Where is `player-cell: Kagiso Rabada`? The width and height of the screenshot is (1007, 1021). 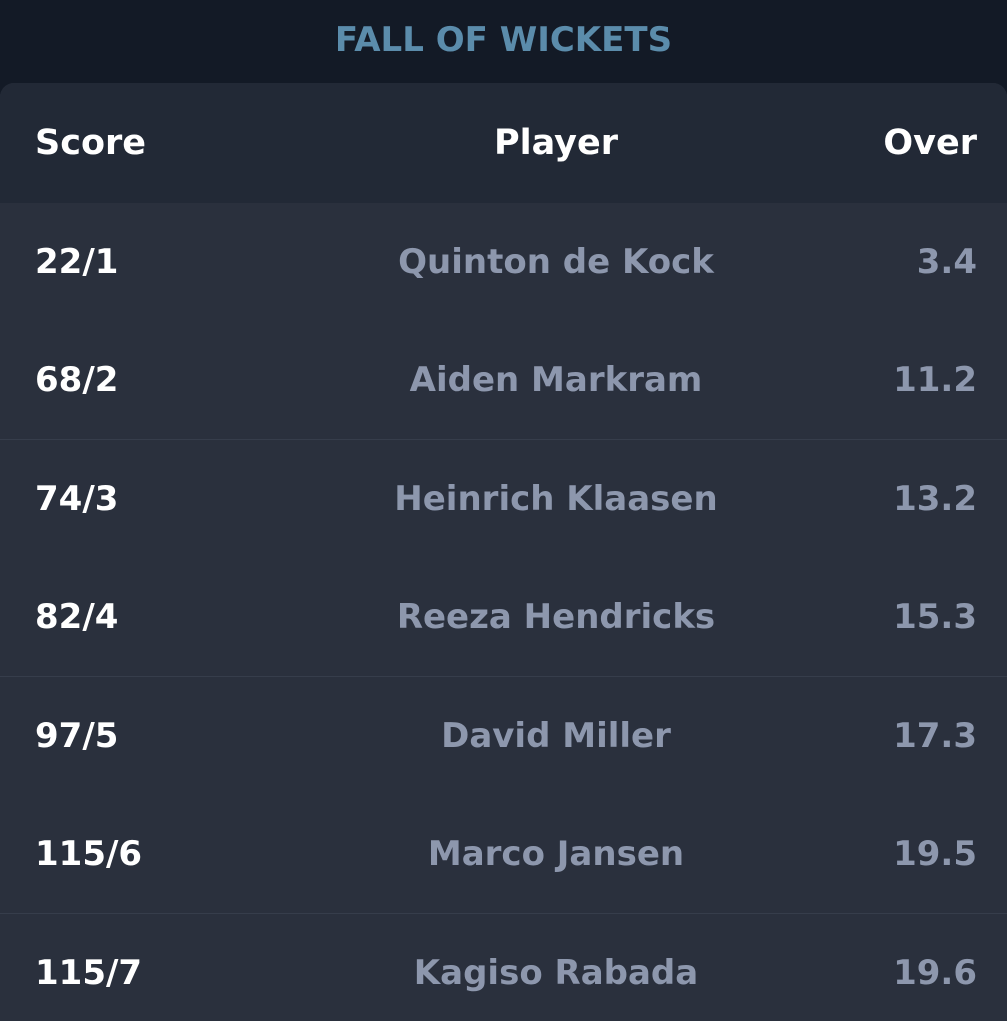 player-cell: Kagiso Rabada is located at coordinates (556, 973).